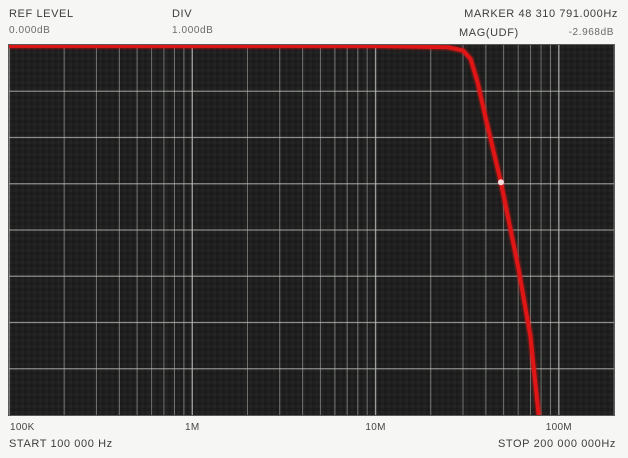  I want to click on x-tick-label: 100M, so click(558, 427).